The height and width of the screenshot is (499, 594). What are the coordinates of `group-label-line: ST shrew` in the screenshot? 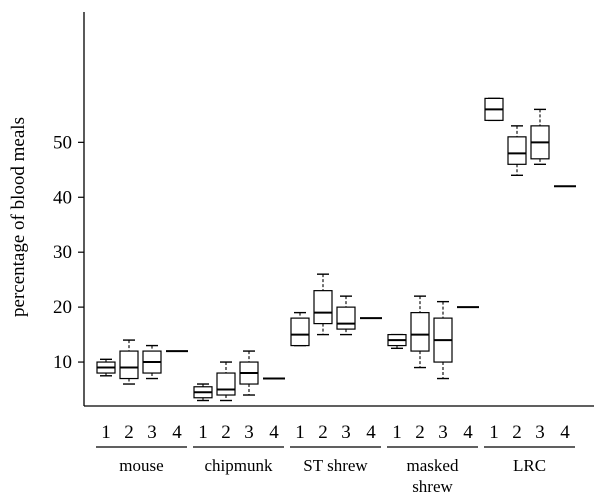 It's located at (335, 465).